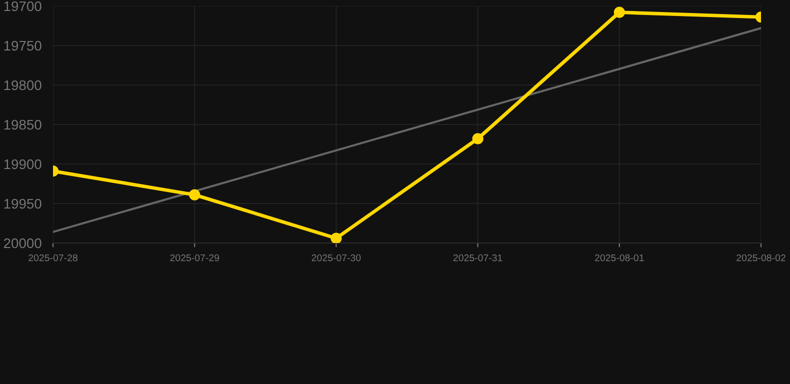 The height and width of the screenshot is (384, 790). What do you see at coordinates (23, 125) in the screenshot?
I see `y-tick-label: 19850` at bounding box center [23, 125].